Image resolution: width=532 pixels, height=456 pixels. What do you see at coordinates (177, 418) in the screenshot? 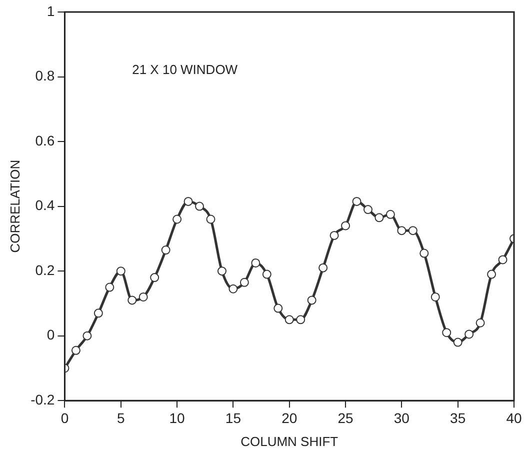
I see `x-tick-label: 10` at bounding box center [177, 418].